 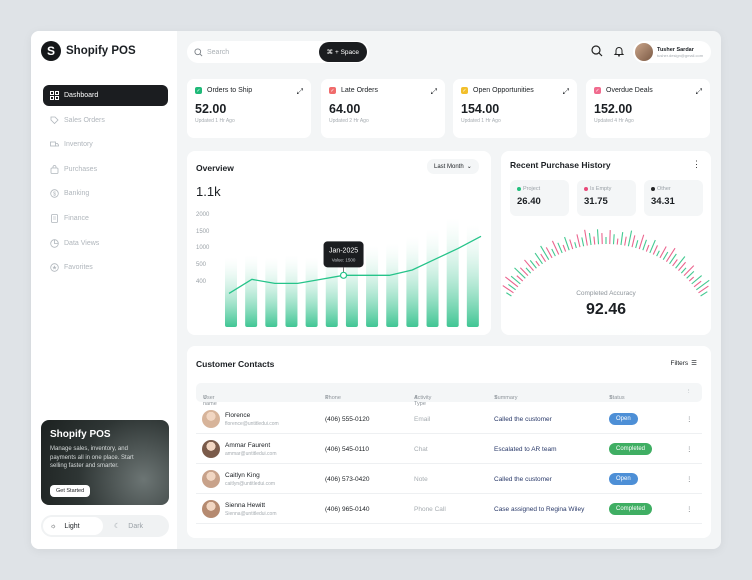 I want to click on theme-light-button: ☼ Light, so click(x=73, y=526).